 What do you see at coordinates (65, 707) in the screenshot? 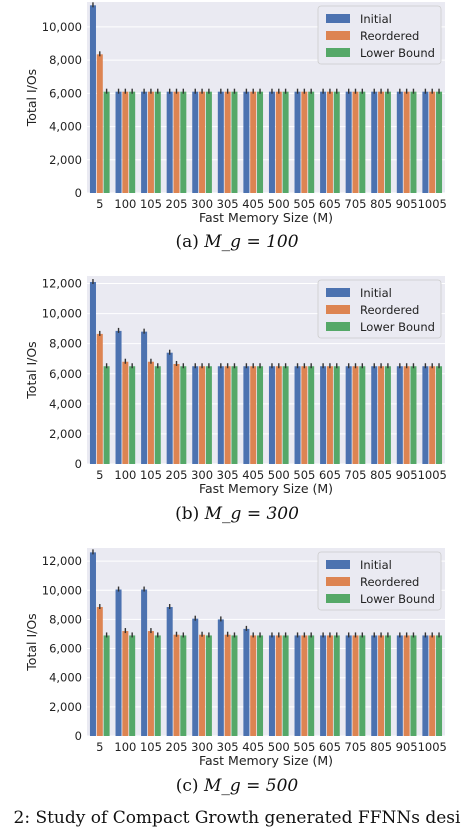
I see `y-tick-label: 2,000` at bounding box center [65, 707].